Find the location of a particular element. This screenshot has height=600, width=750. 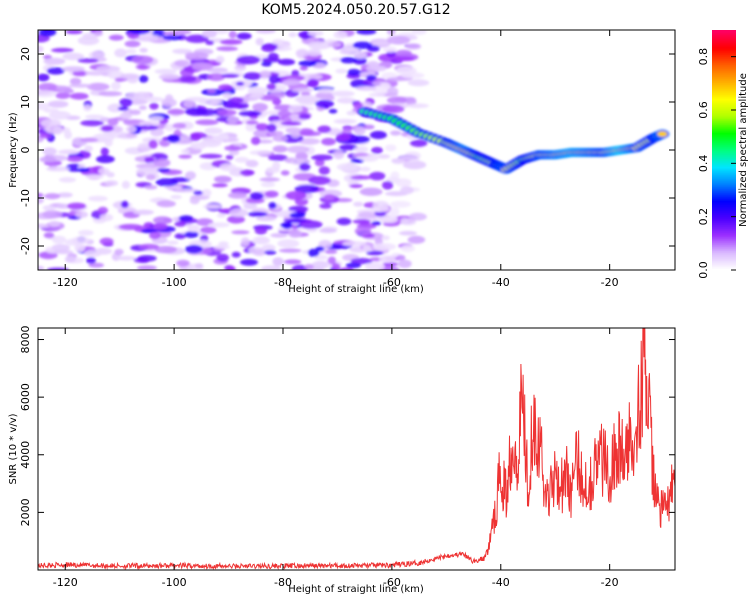

x-tick-label: -60 is located at coordinates (392, 582).